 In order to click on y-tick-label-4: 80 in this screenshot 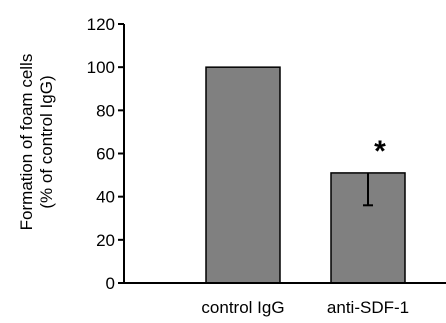, I will do `click(105, 110)`.